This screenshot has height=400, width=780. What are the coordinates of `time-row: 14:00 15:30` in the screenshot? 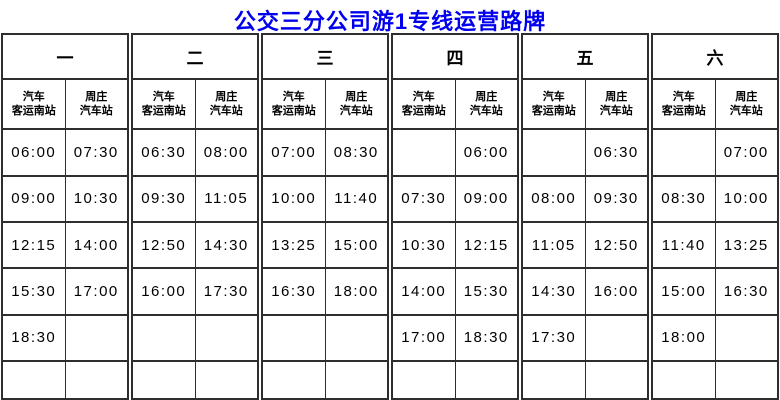 It's located at (455, 292).